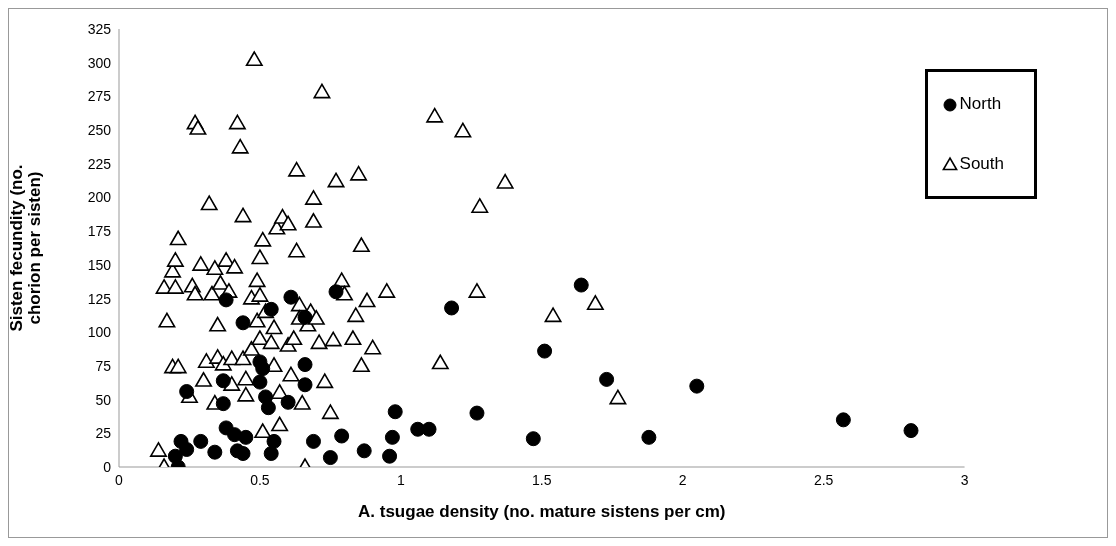 This screenshot has width=1116, height=546. I want to click on y-tick-label: 50, so click(103, 399).